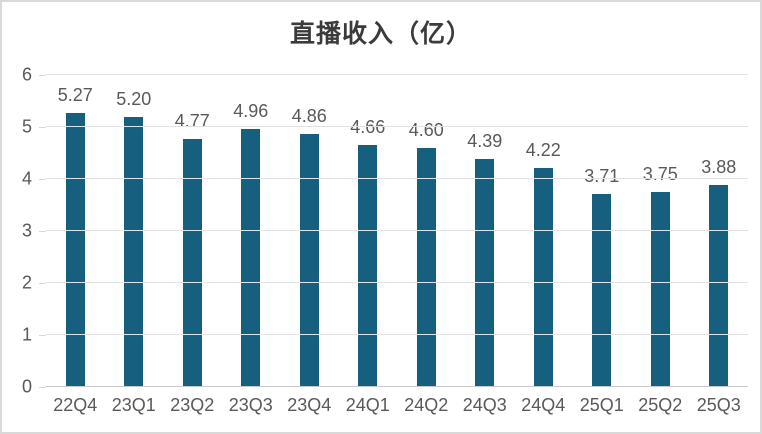 This screenshot has width=762, height=434. Describe the element at coordinates (601, 405) in the screenshot. I see `x-tick-label: 25Q1` at that location.